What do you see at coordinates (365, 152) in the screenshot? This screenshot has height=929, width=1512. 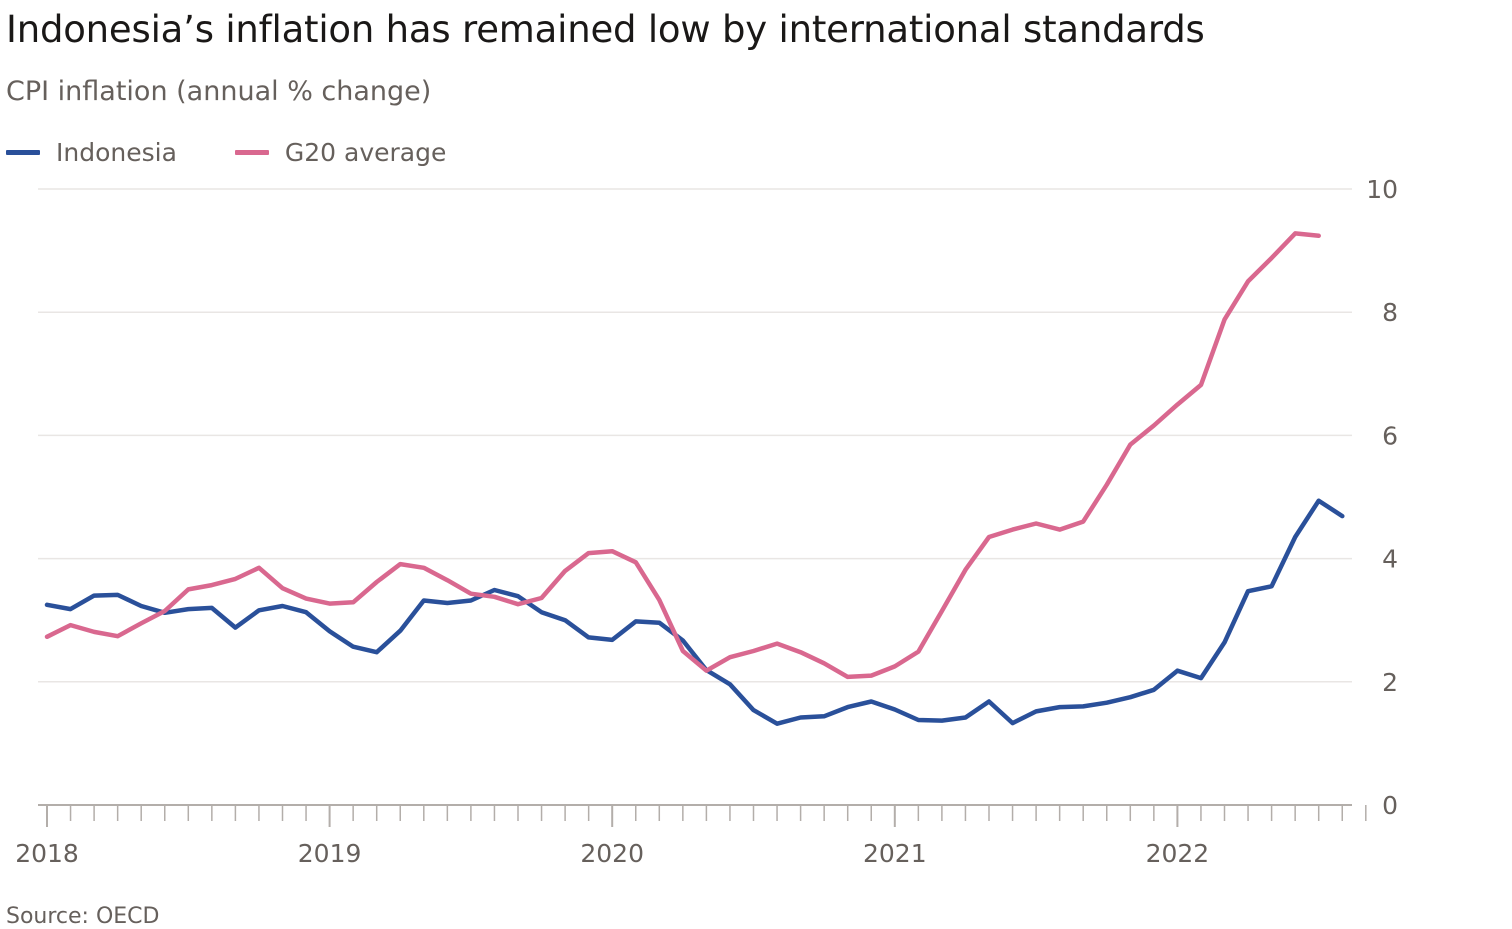 I see `legend-label-g20: G20 average` at bounding box center [365, 152].